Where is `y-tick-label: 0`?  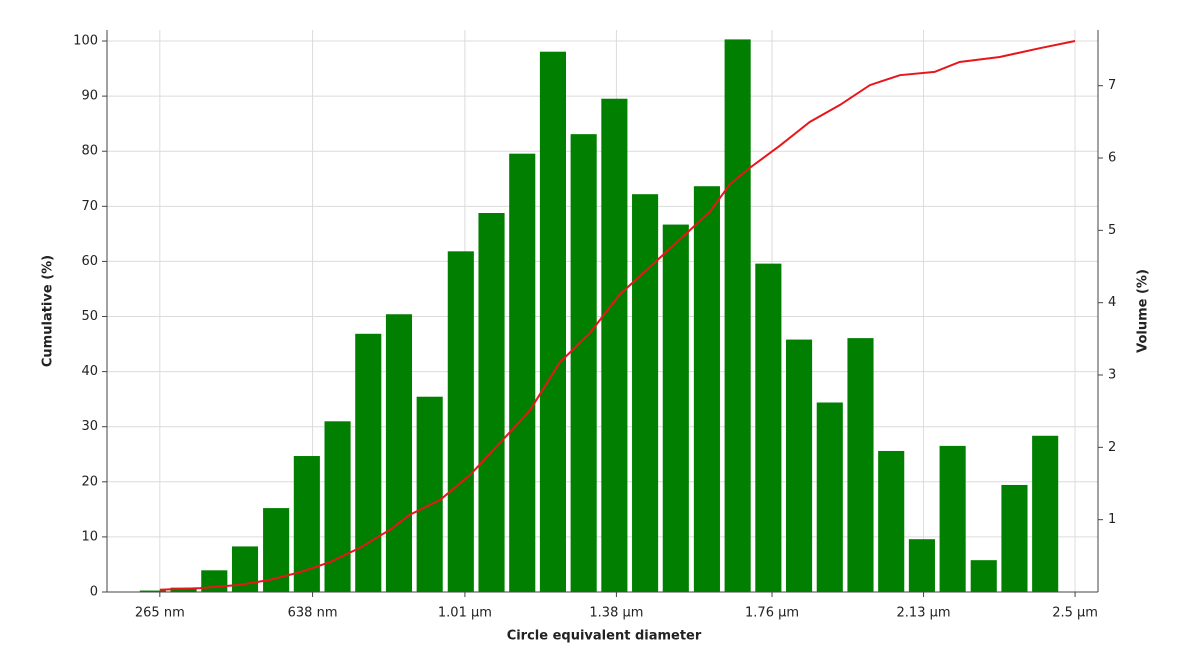
y-tick-label: 0 is located at coordinates (94, 592).